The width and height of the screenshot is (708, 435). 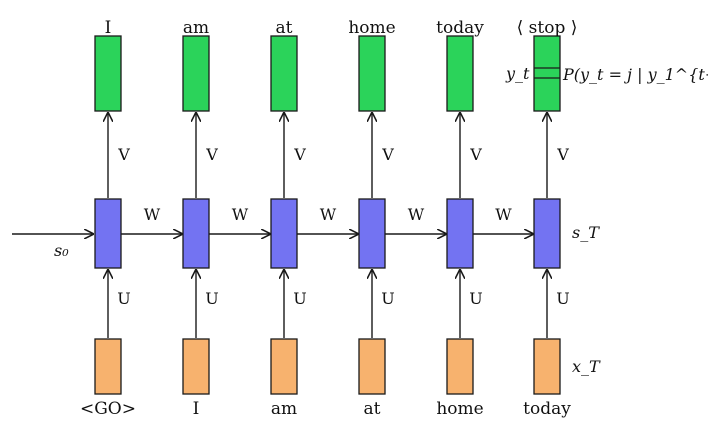 What do you see at coordinates (547, 28) in the screenshot?
I see `output-token-label: ⟨ stop ⟩` at bounding box center [547, 28].